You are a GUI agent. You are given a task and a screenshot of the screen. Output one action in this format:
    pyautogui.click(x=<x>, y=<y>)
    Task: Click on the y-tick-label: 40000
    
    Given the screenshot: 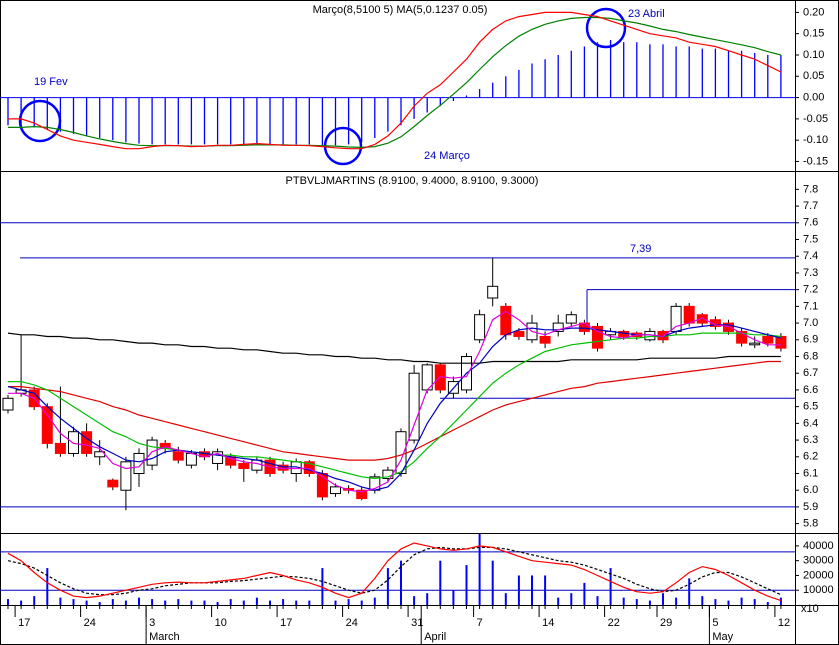 What is the action you would take?
    pyautogui.click(x=818, y=546)
    